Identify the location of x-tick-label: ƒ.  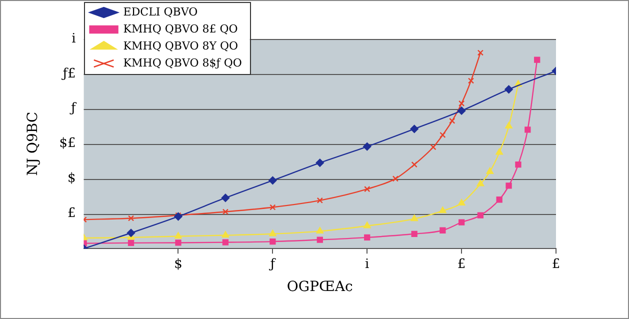
(272, 264).